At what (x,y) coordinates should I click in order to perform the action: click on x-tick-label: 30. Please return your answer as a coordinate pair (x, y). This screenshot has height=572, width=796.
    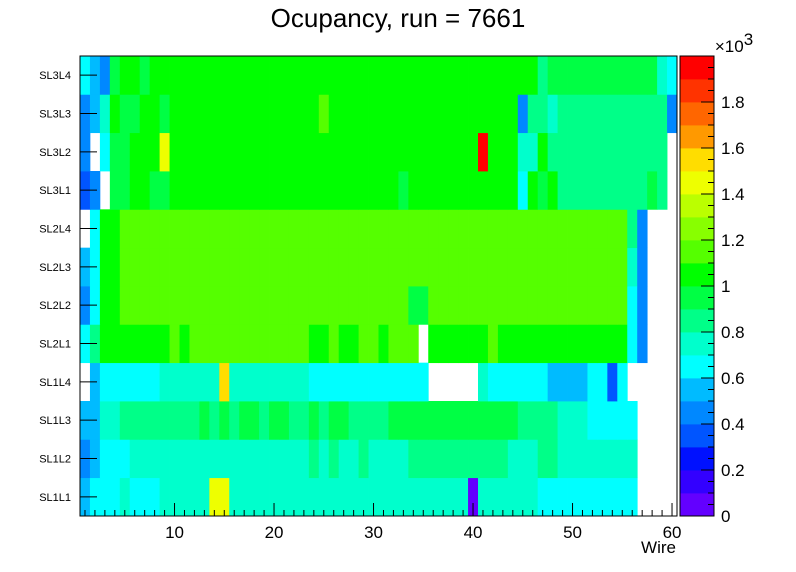
    Looking at the image, I should click on (373, 532).